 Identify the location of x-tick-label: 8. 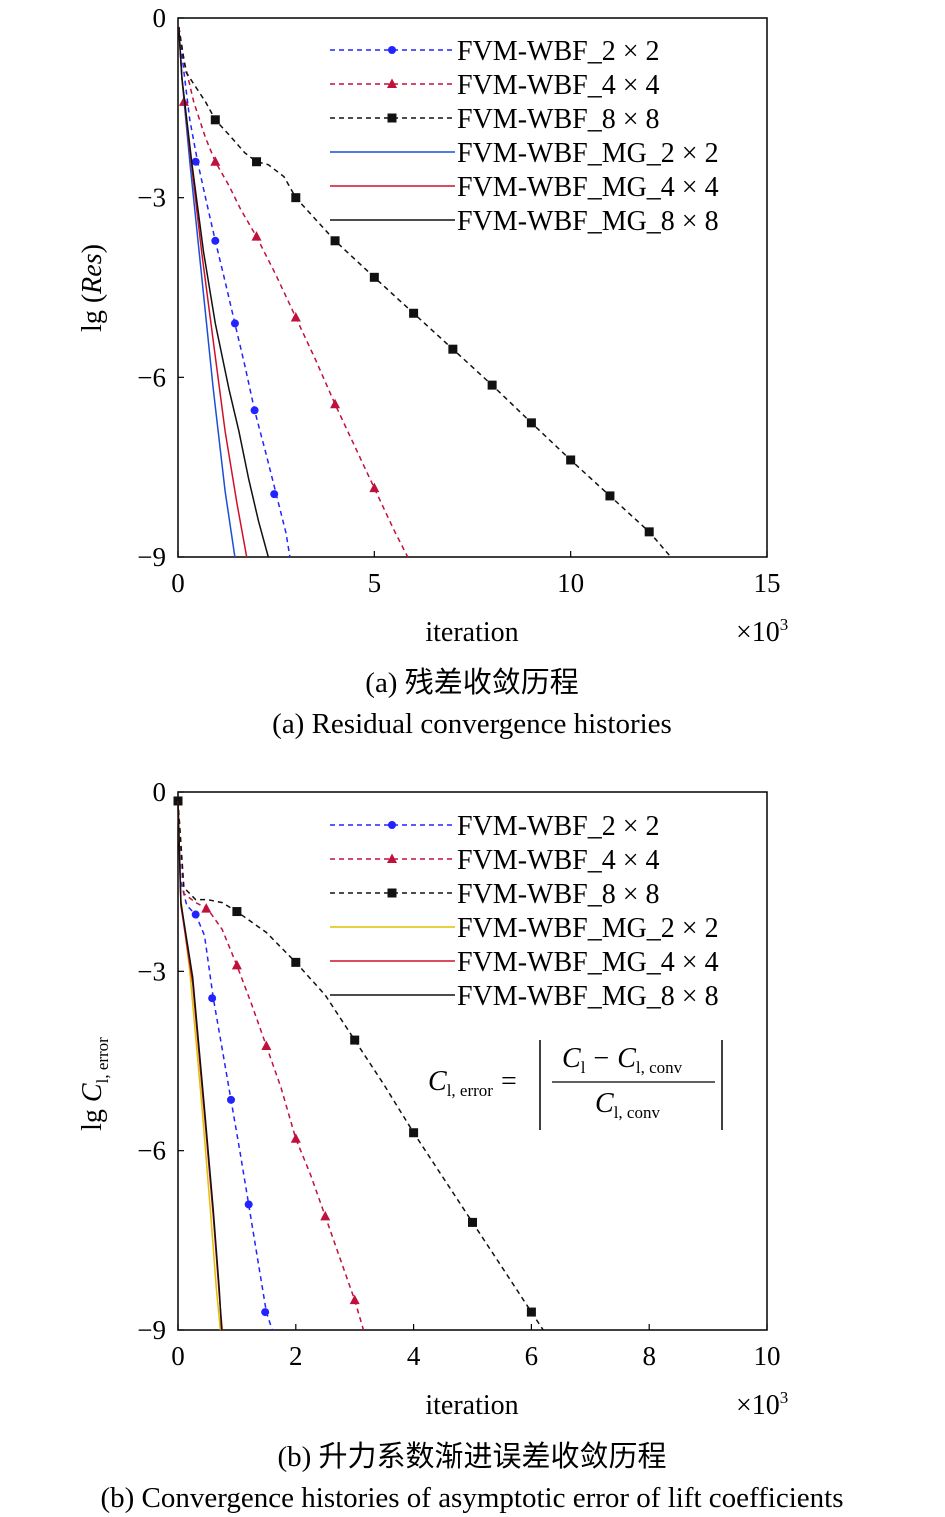
(649, 1356).